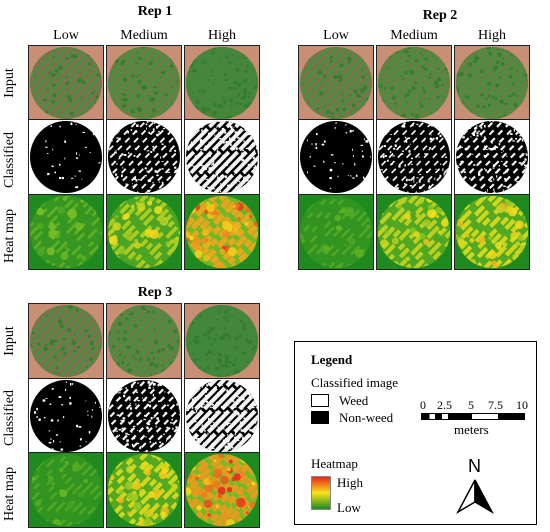 This screenshot has width=550, height=532. What do you see at coordinates (495, 405) in the screenshot?
I see `scale-tick-7-5: 7.5` at bounding box center [495, 405].